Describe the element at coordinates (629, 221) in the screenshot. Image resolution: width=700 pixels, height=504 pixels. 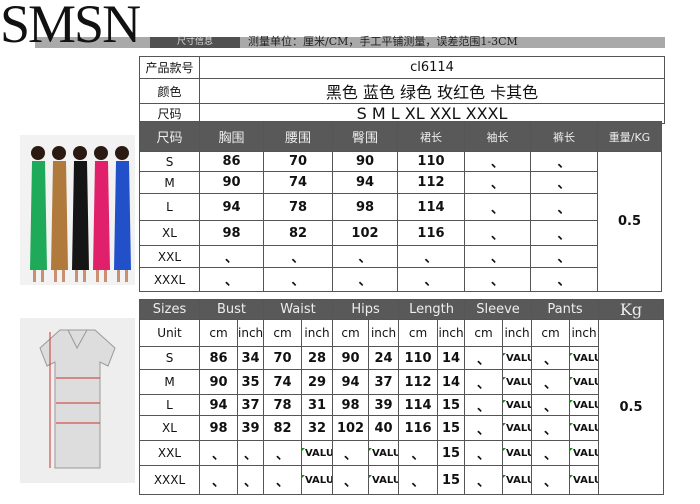
I see `weight-cell: 0.5` at that location.